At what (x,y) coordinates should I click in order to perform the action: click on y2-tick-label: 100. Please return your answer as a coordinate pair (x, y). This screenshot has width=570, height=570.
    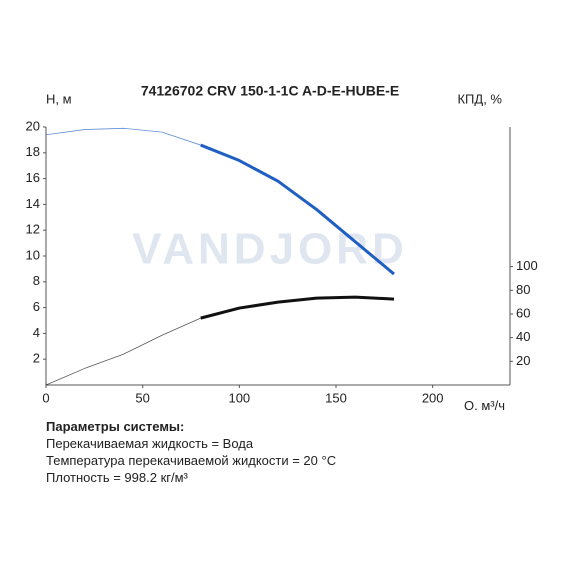
    Looking at the image, I should click on (527, 265).